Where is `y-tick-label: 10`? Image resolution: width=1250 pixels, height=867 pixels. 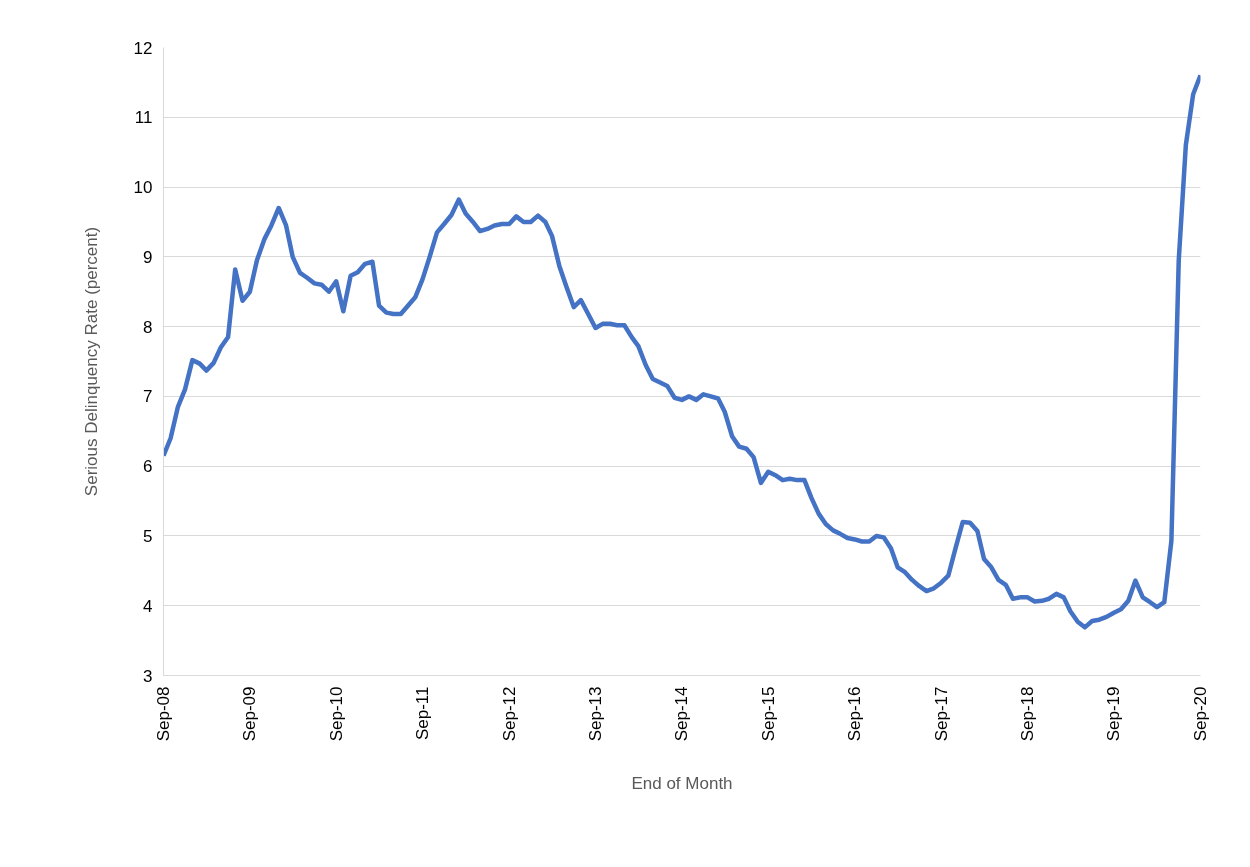
y-tick-label: 10 is located at coordinates (143, 188).